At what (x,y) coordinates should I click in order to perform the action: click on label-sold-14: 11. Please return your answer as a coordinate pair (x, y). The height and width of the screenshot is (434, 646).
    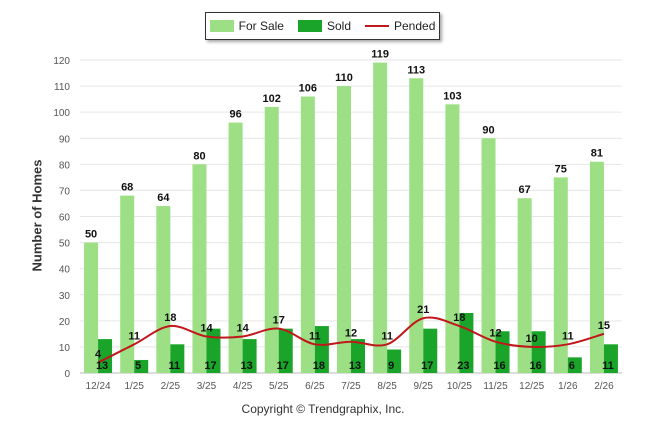
    Looking at the image, I should click on (608, 366).